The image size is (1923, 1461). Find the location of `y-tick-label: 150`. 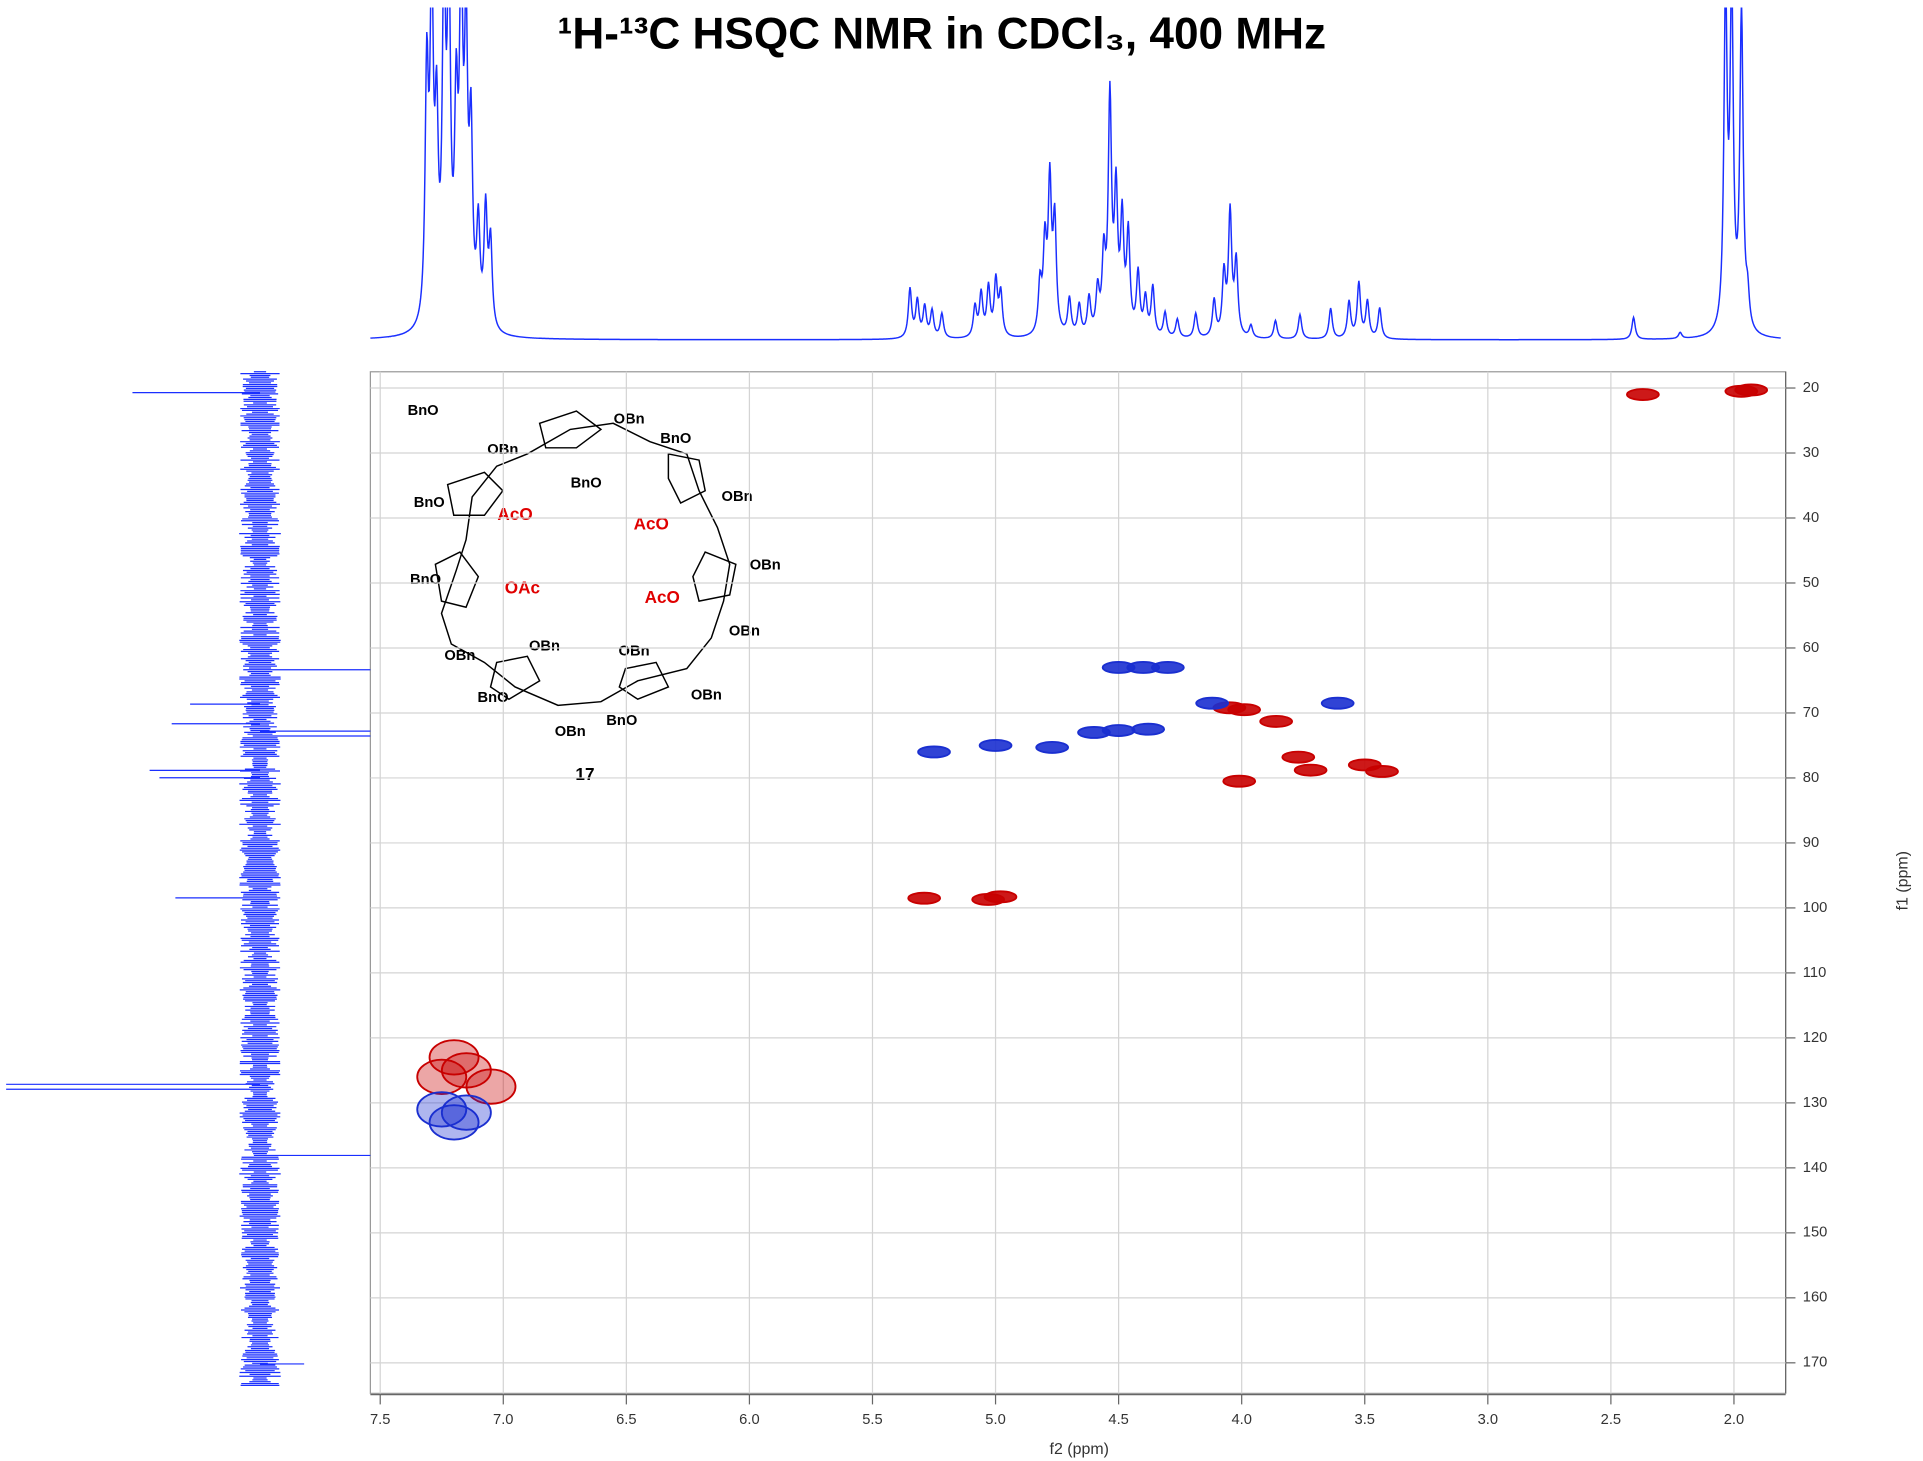

y-tick-label: 150 is located at coordinates (1815, 1233).